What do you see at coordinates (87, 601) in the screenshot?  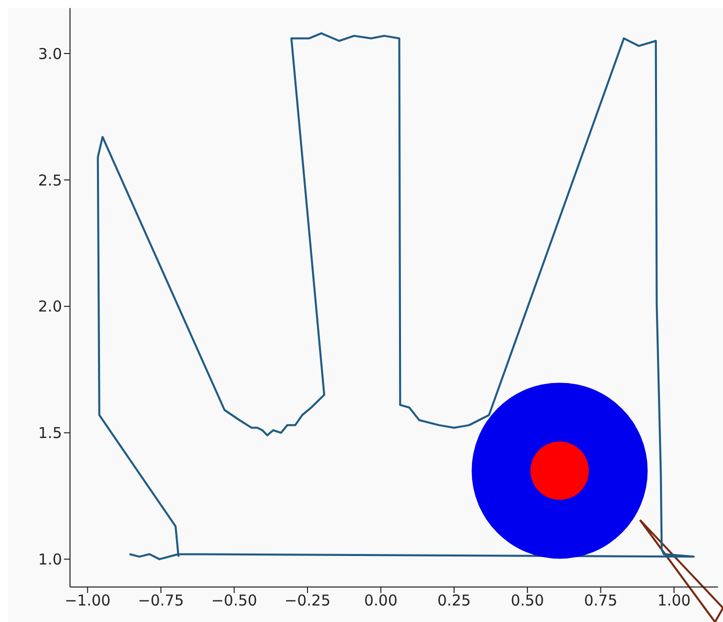 I see `x-tick-label: −1.00` at bounding box center [87, 601].